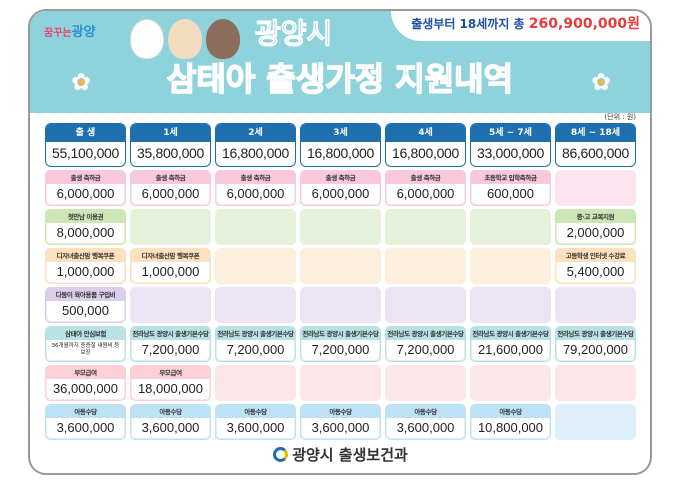  I want to click on age-total: 35,800,000, so click(170, 153).